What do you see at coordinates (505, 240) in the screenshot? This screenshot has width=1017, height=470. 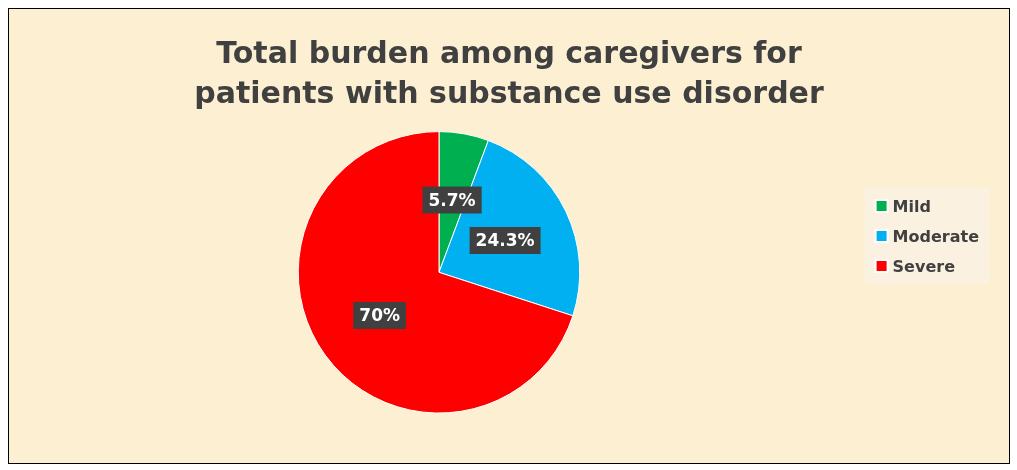 I see `data-label: 24.3%` at bounding box center [505, 240].